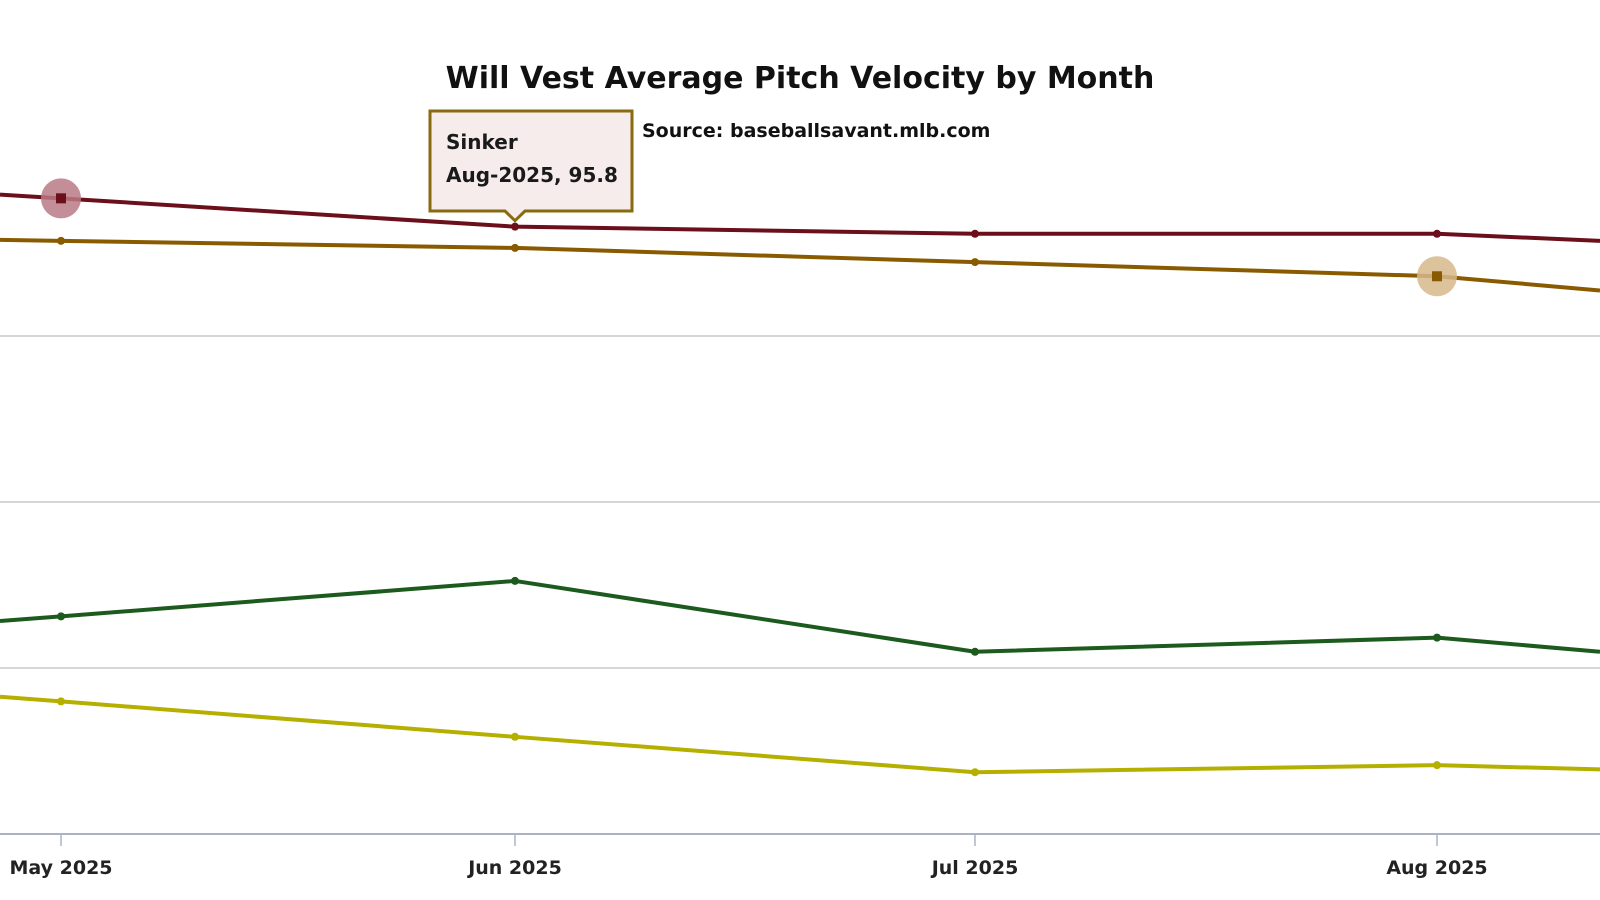  Describe the element at coordinates (800, 856) in the screenshot. I see `x-axis: May 2025 Jun 2025 Jul 2025 Aug 2025` at that location.